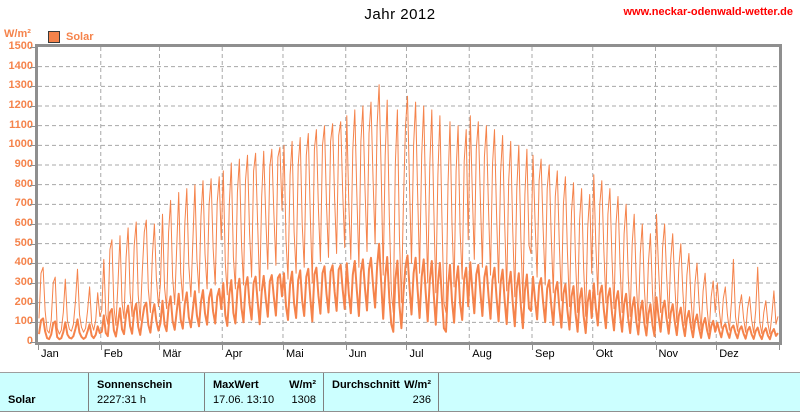 The height and width of the screenshot is (412, 800). Describe the element at coordinates (21, 124) in the screenshot. I see `y-tick-label: 1100` at that location.